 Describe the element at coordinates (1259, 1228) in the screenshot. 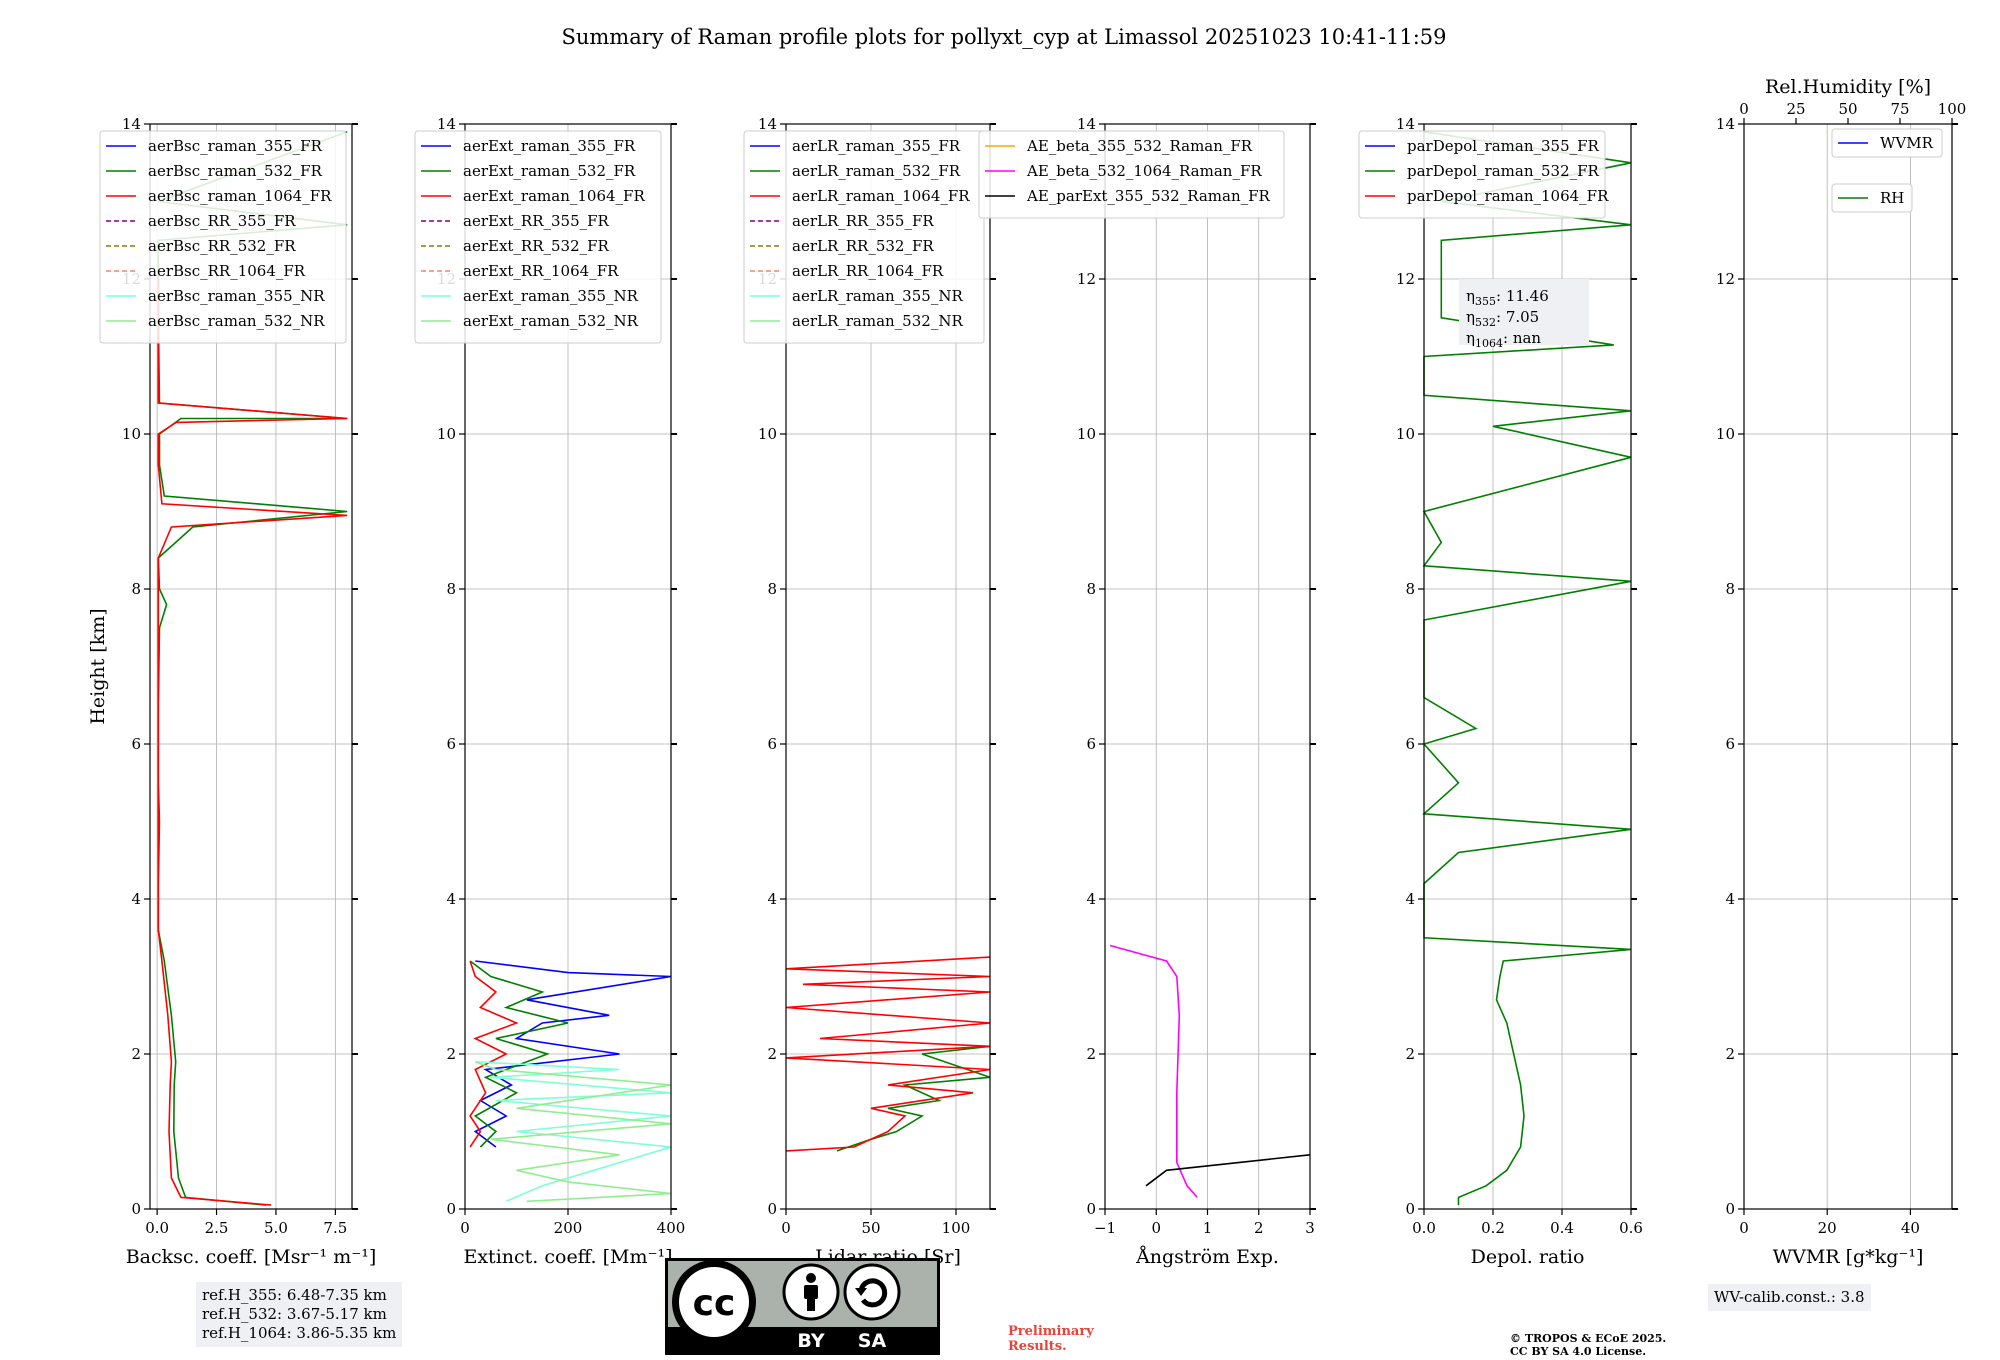

I see `x-tick-label: 2` at that location.